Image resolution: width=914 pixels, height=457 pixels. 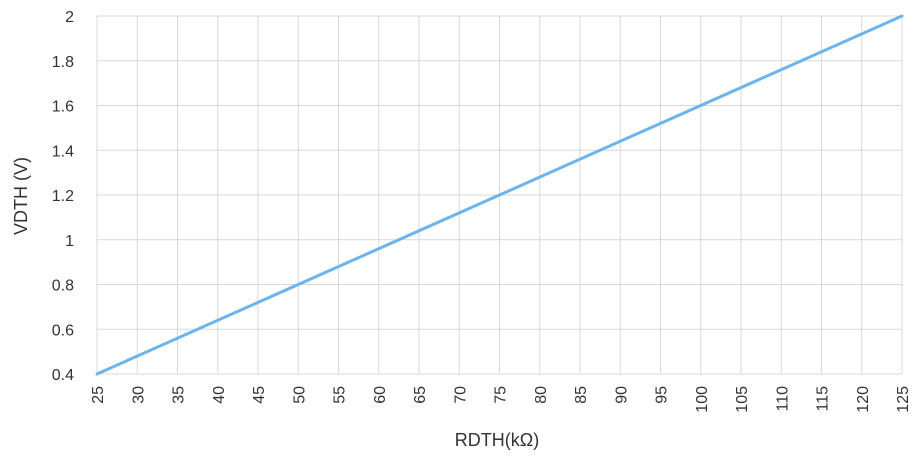 I want to click on x-tick-label: 95, so click(x=662, y=395).